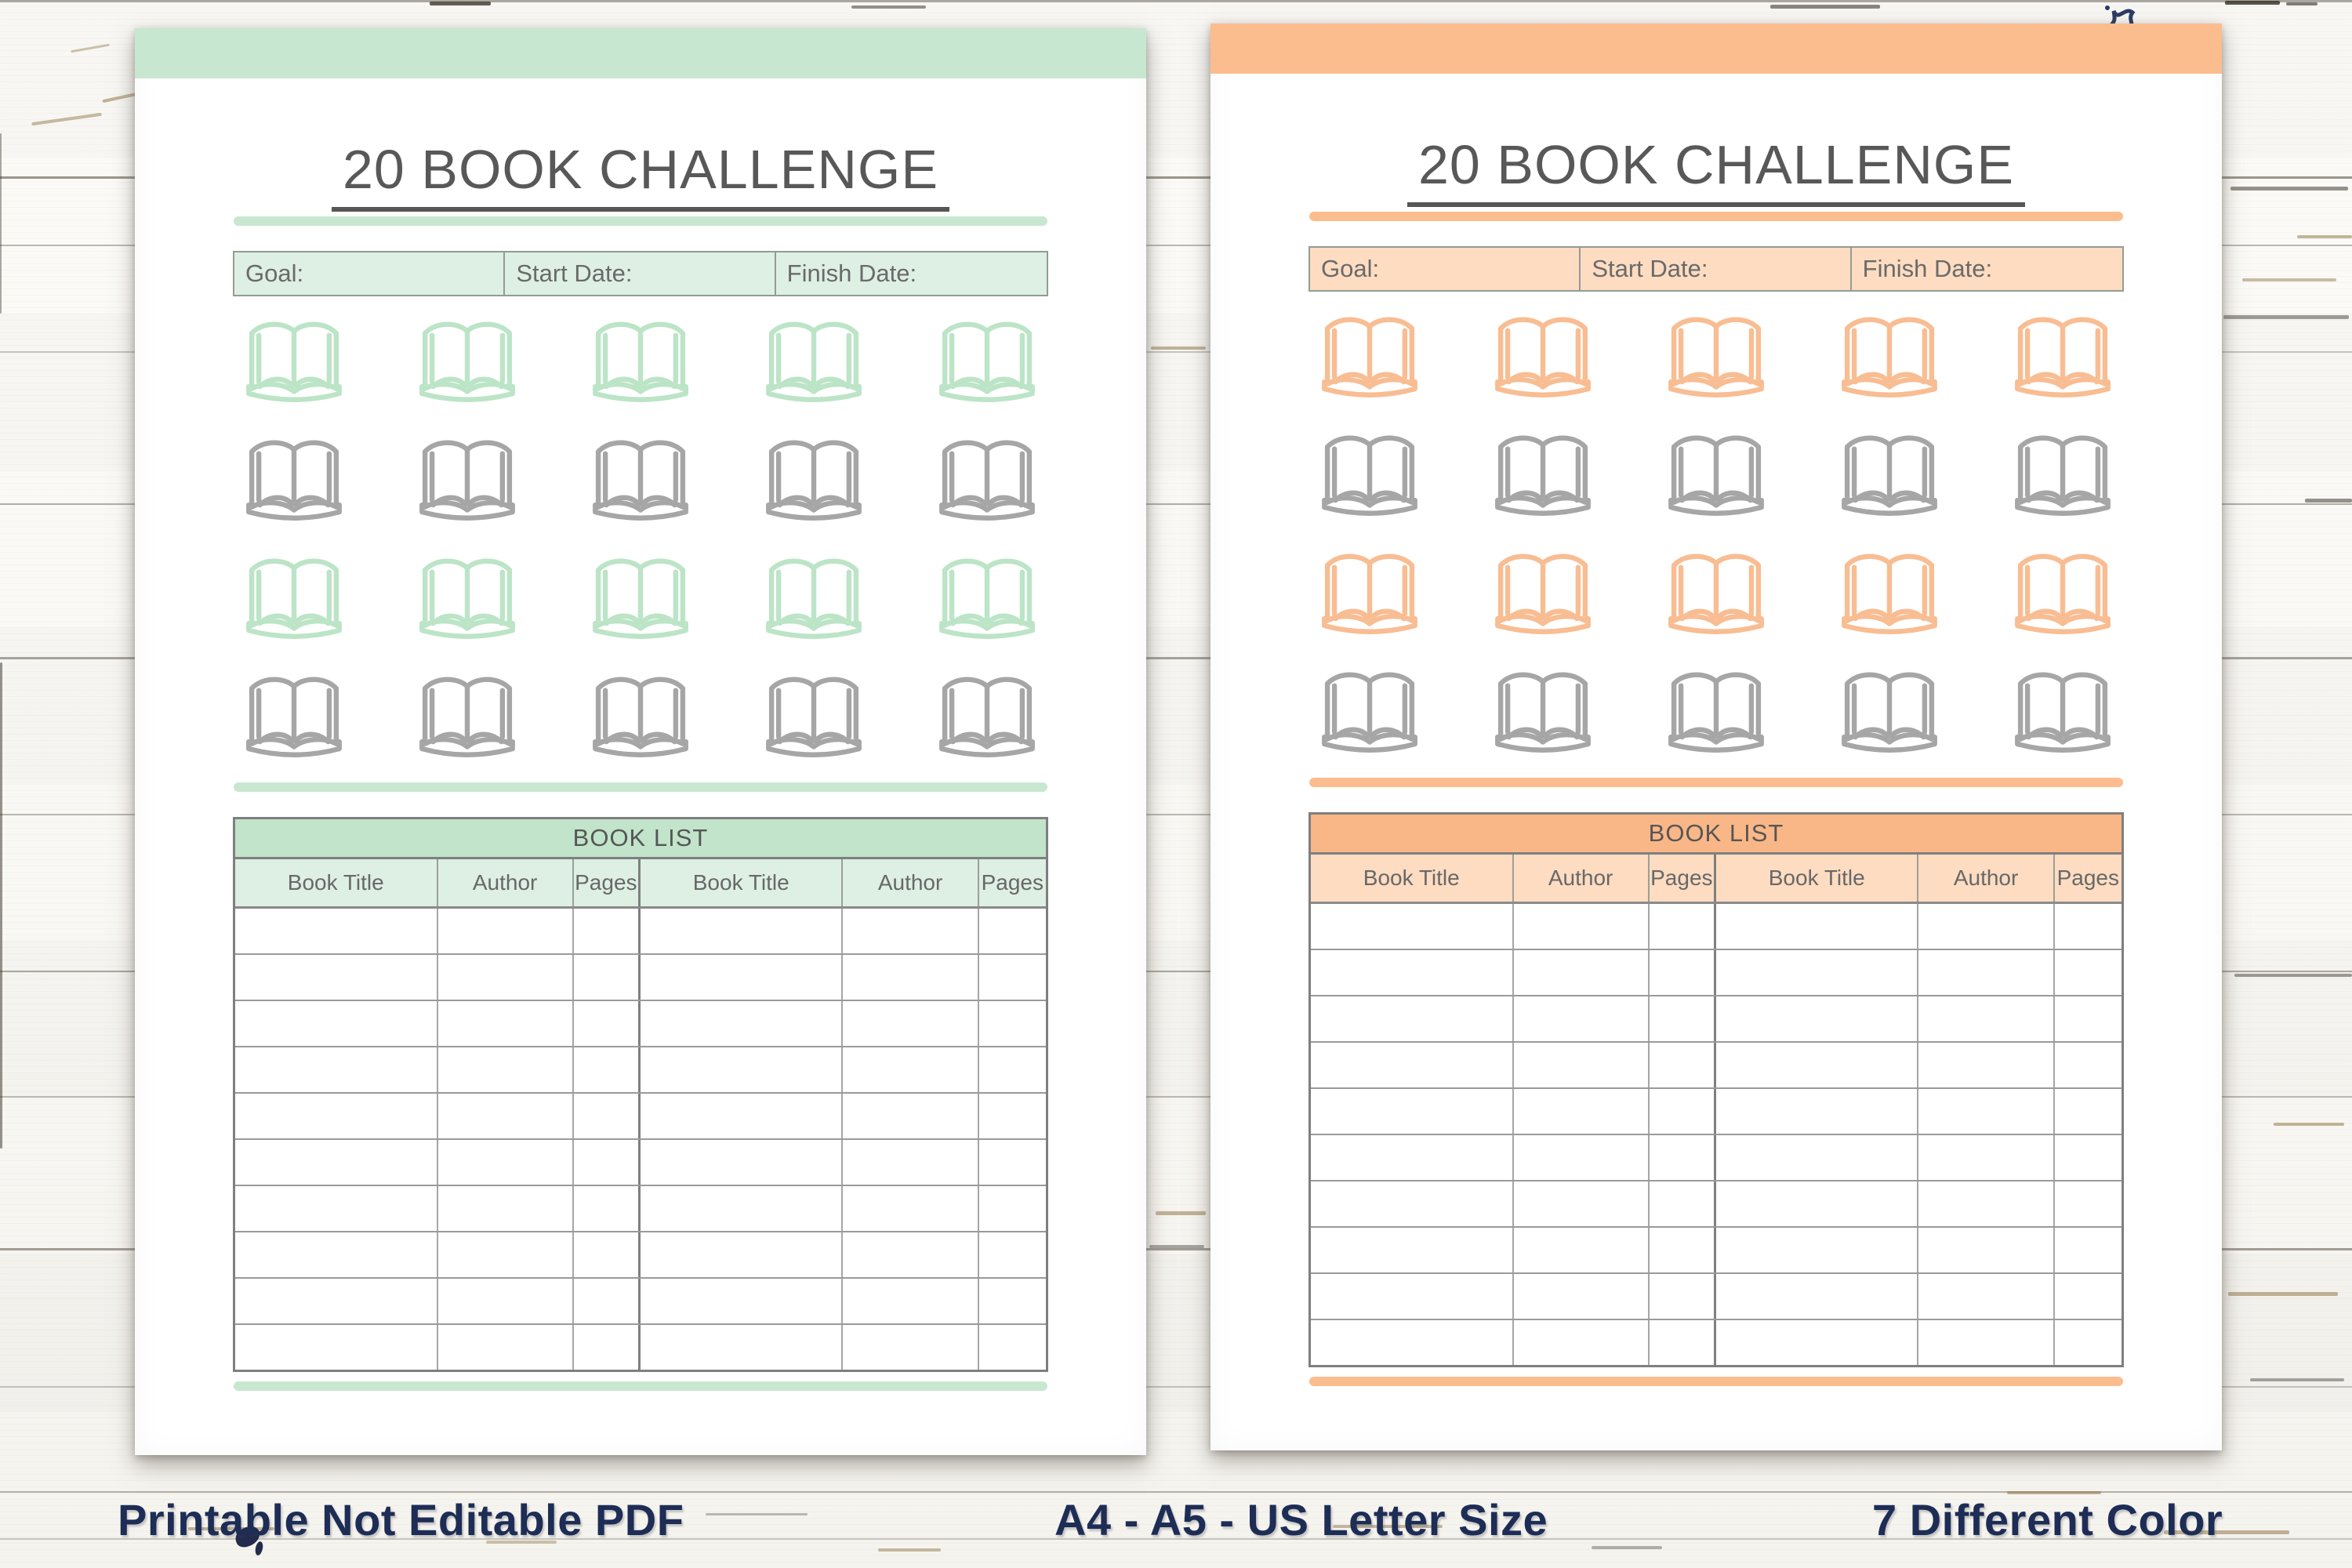 Image resolution: width=2352 pixels, height=1568 pixels. What do you see at coordinates (640, 53) in the screenshot?
I see `page-top-bar` at bounding box center [640, 53].